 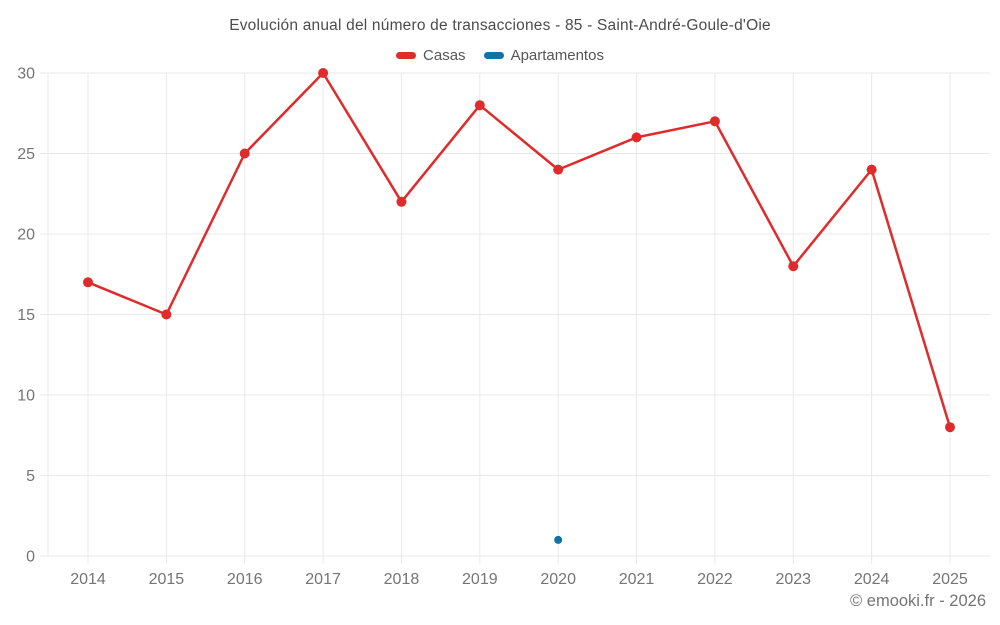 What do you see at coordinates (26, 154) in the screenshot?
I see `svg-text: 25` at bounding box center [26, 154].